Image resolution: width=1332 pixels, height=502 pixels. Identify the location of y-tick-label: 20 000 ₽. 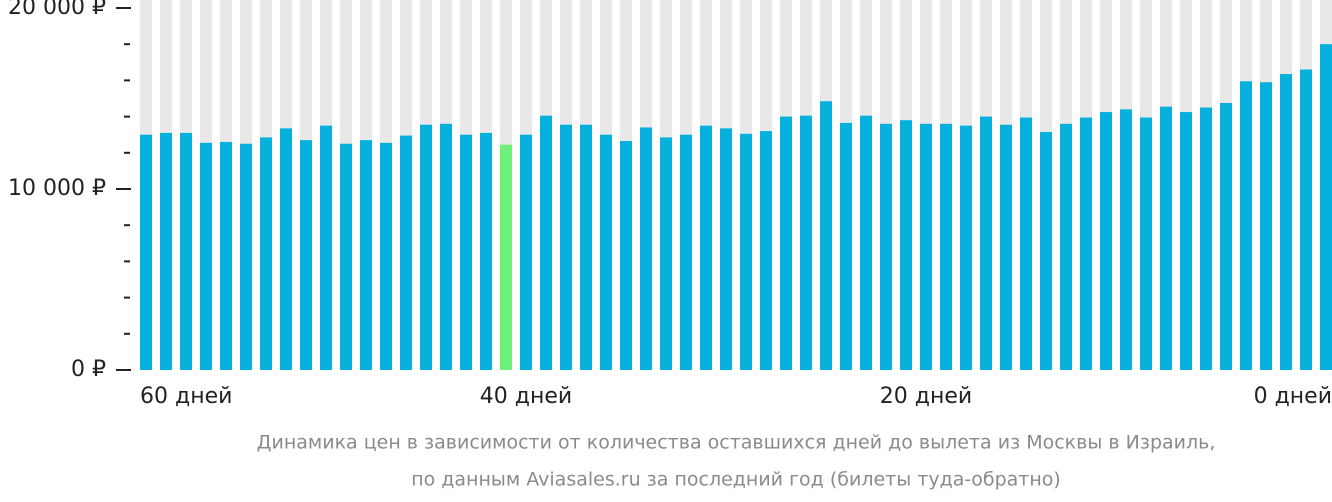
(57, 10).